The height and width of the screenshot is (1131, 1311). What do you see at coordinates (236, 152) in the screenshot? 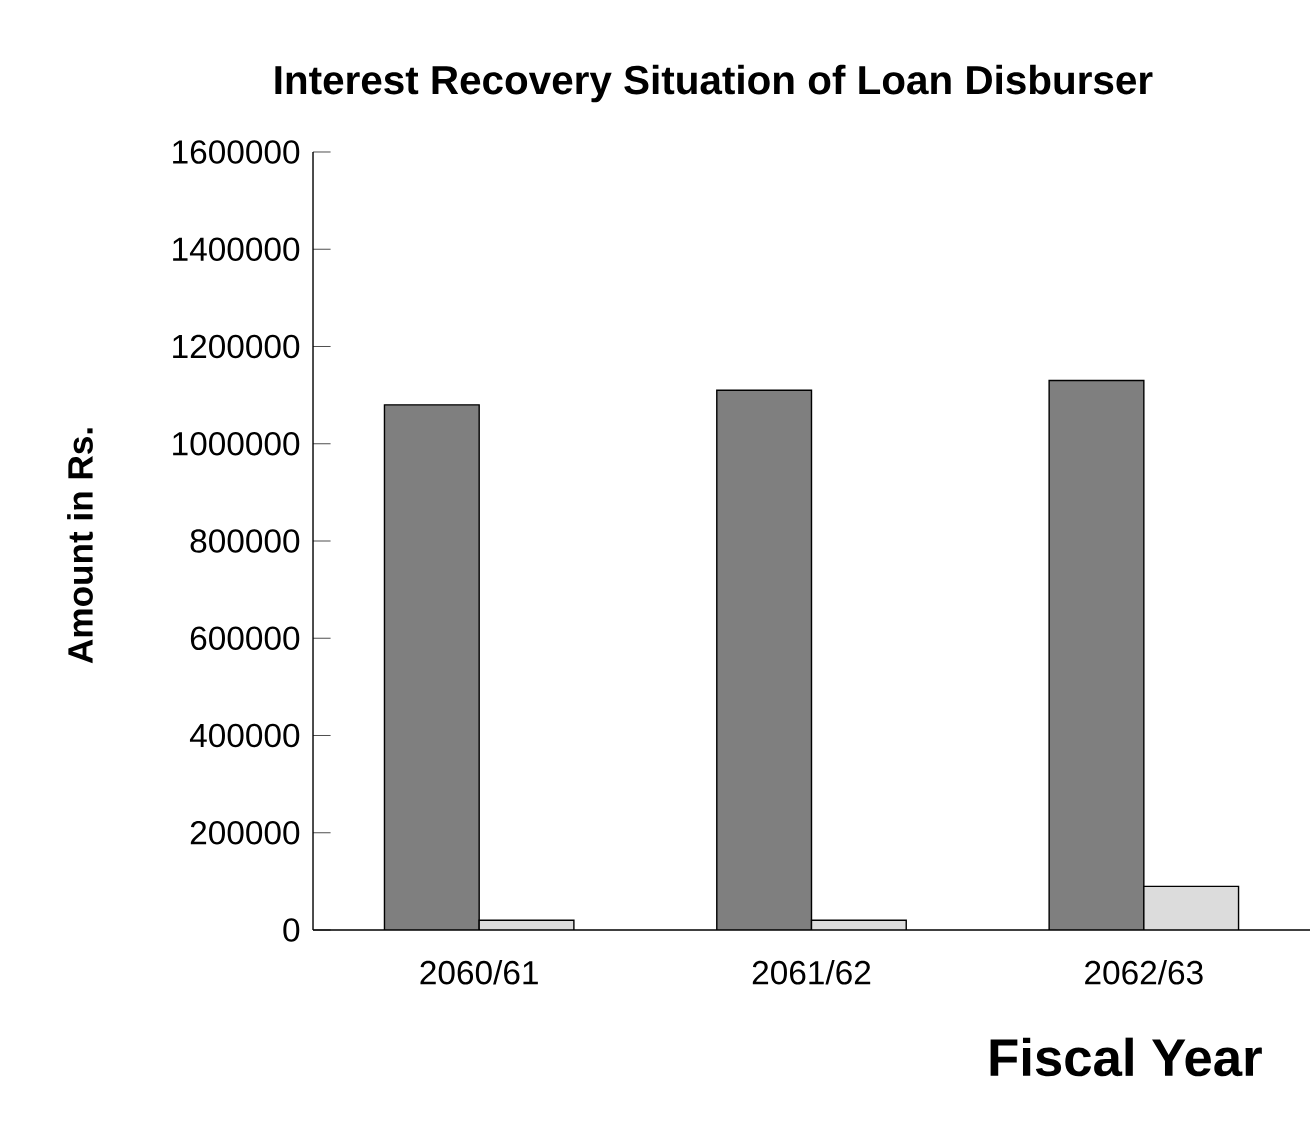
I see `y-tick-label: 1600000` at bounding box center [236, 152].